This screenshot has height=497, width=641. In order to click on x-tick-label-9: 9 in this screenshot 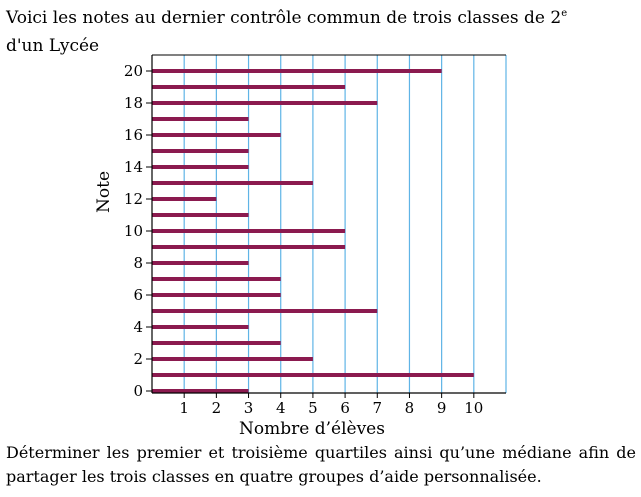, I will do `click(442, 408)`.